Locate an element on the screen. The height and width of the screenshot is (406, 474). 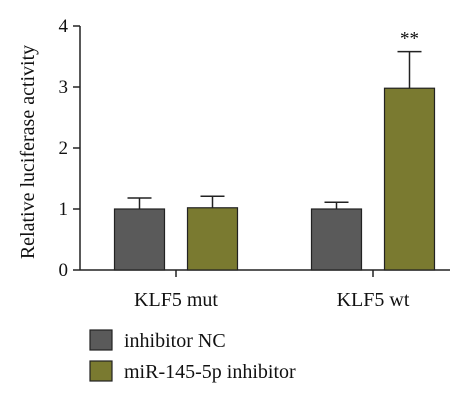
y-tick-label: 3 is located at coordinates (64, 87).